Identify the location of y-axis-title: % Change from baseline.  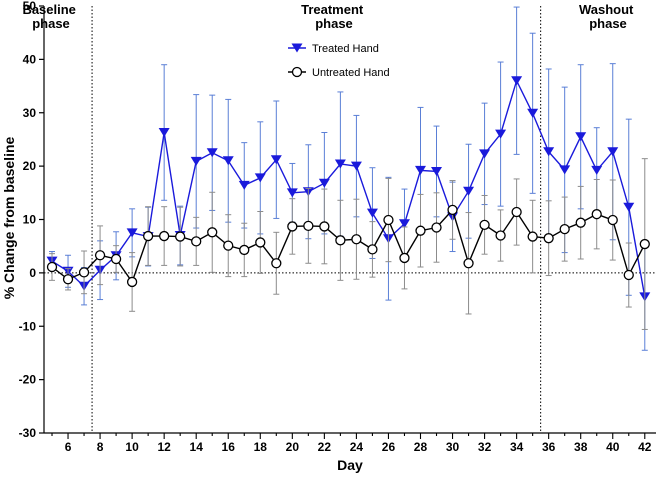
(9, 217).